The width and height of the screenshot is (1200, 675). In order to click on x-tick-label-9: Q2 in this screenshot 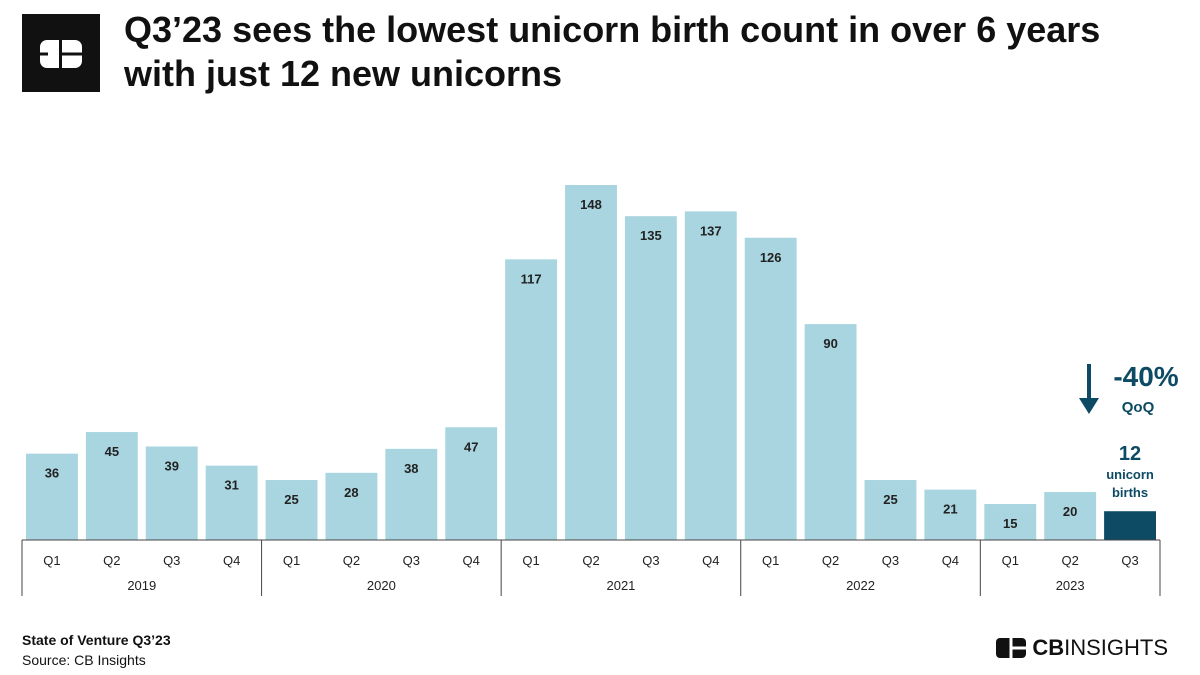, I will do `click(590, 560)`.